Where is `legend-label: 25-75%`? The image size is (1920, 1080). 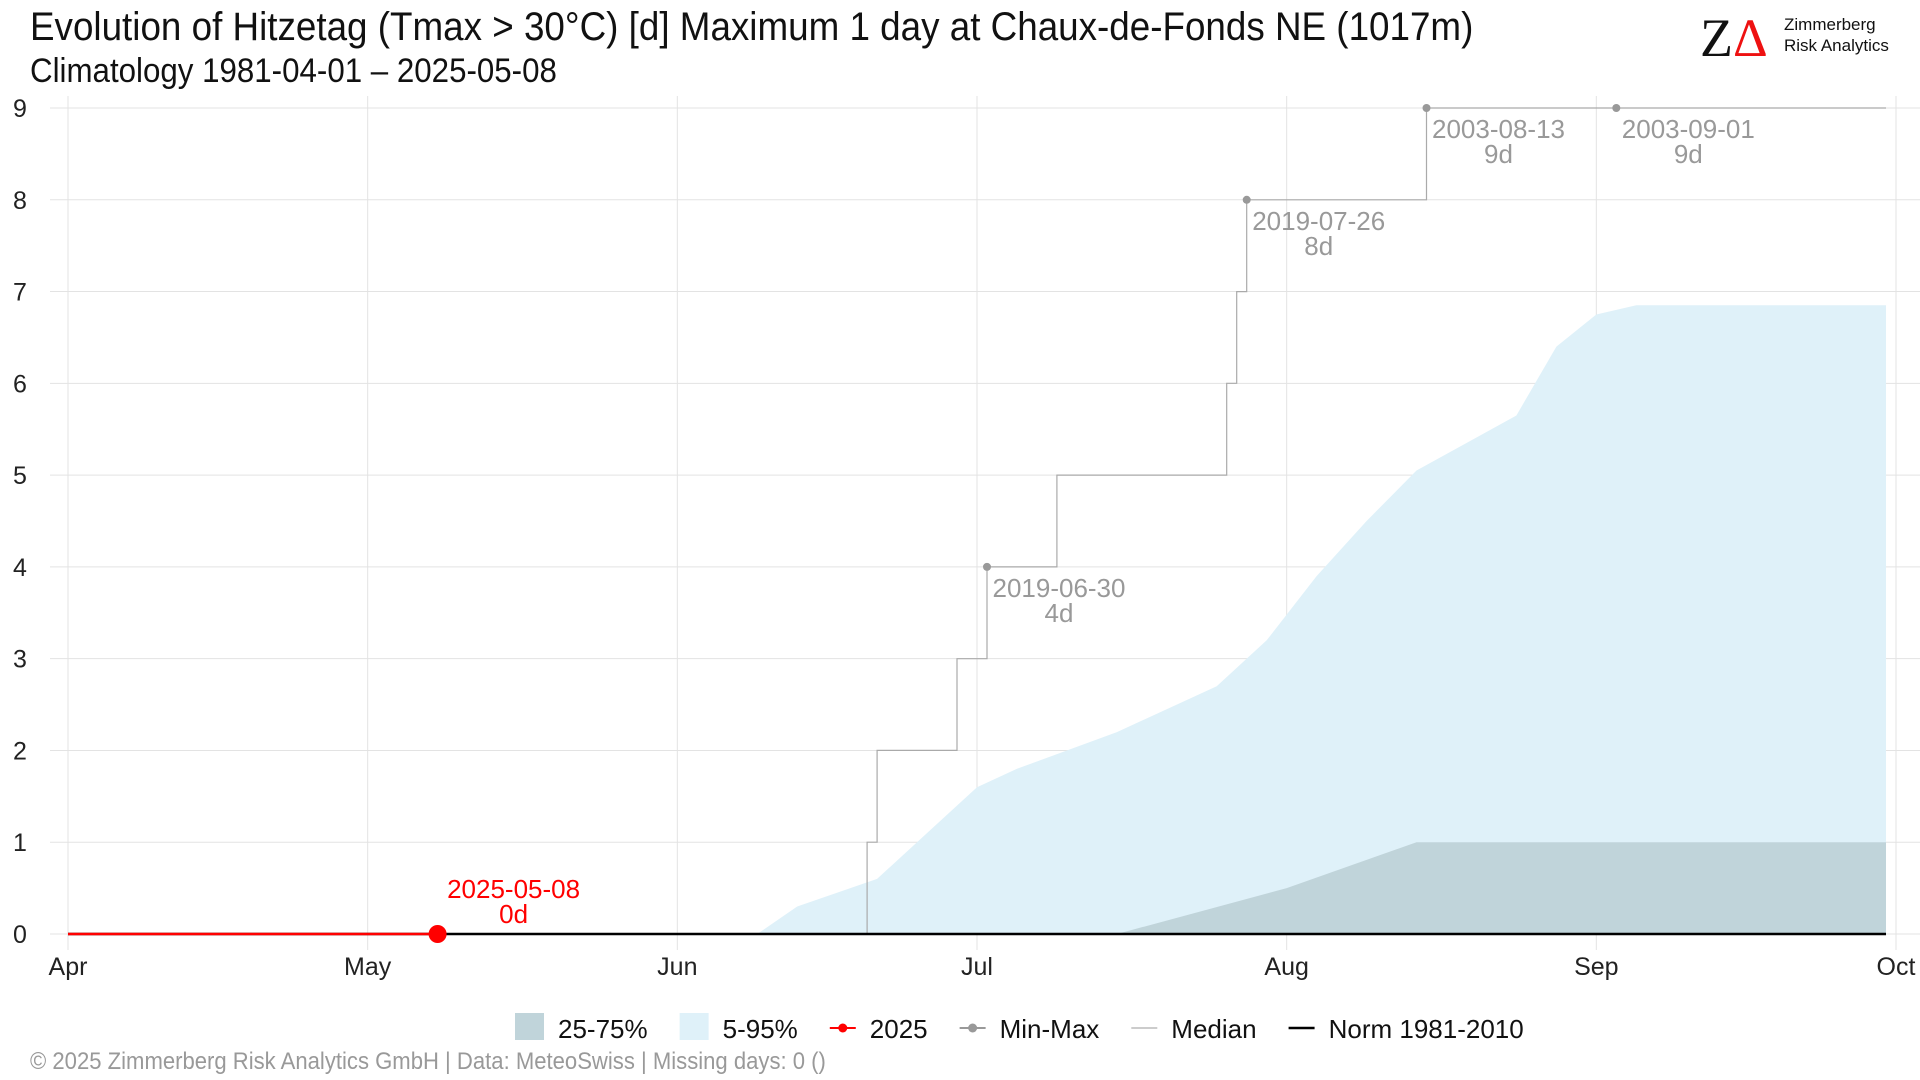 legend-label: 25-75% is located at coordinates (603, 1027).